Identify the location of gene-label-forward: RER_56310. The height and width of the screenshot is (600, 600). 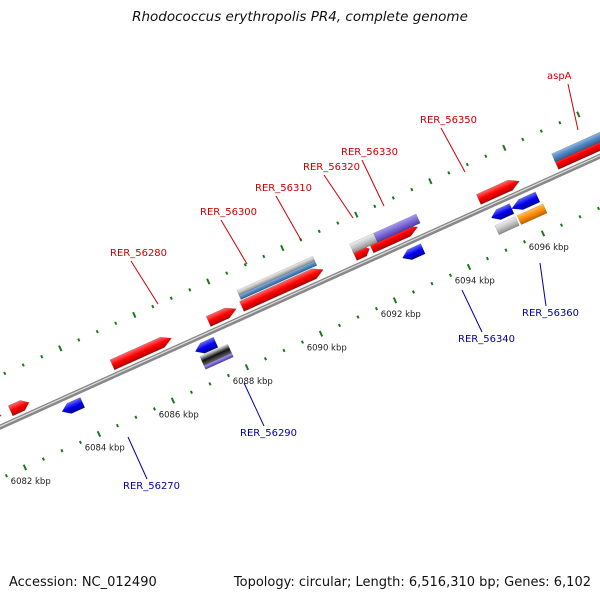
(283, 188).